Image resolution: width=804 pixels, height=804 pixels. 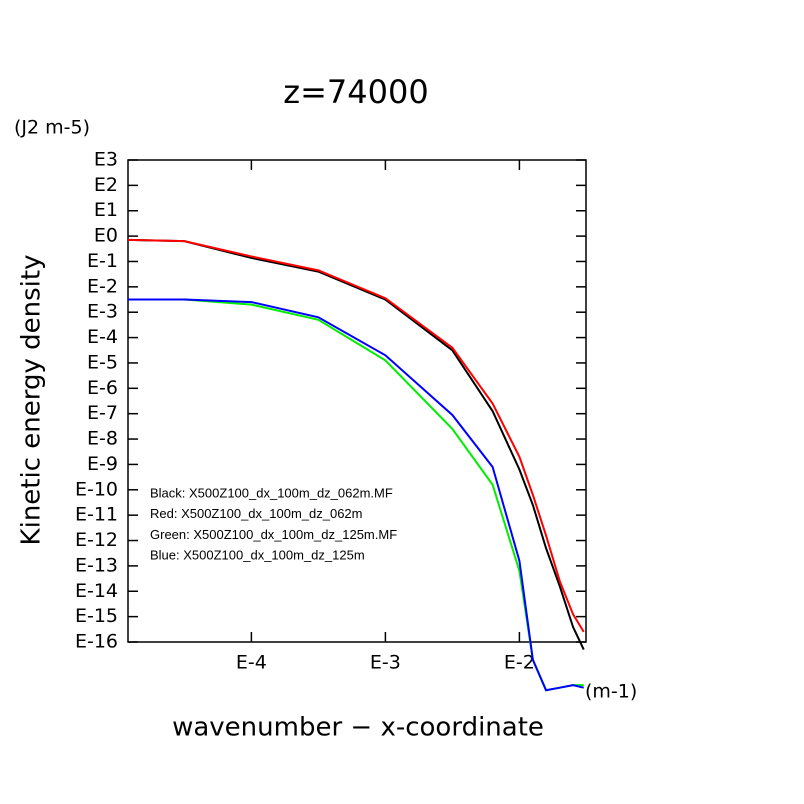 What do you see at coordinates (102, 439) in the screenshot?
I see `y-tick-label: E-8` at bounding box center [102, 439].